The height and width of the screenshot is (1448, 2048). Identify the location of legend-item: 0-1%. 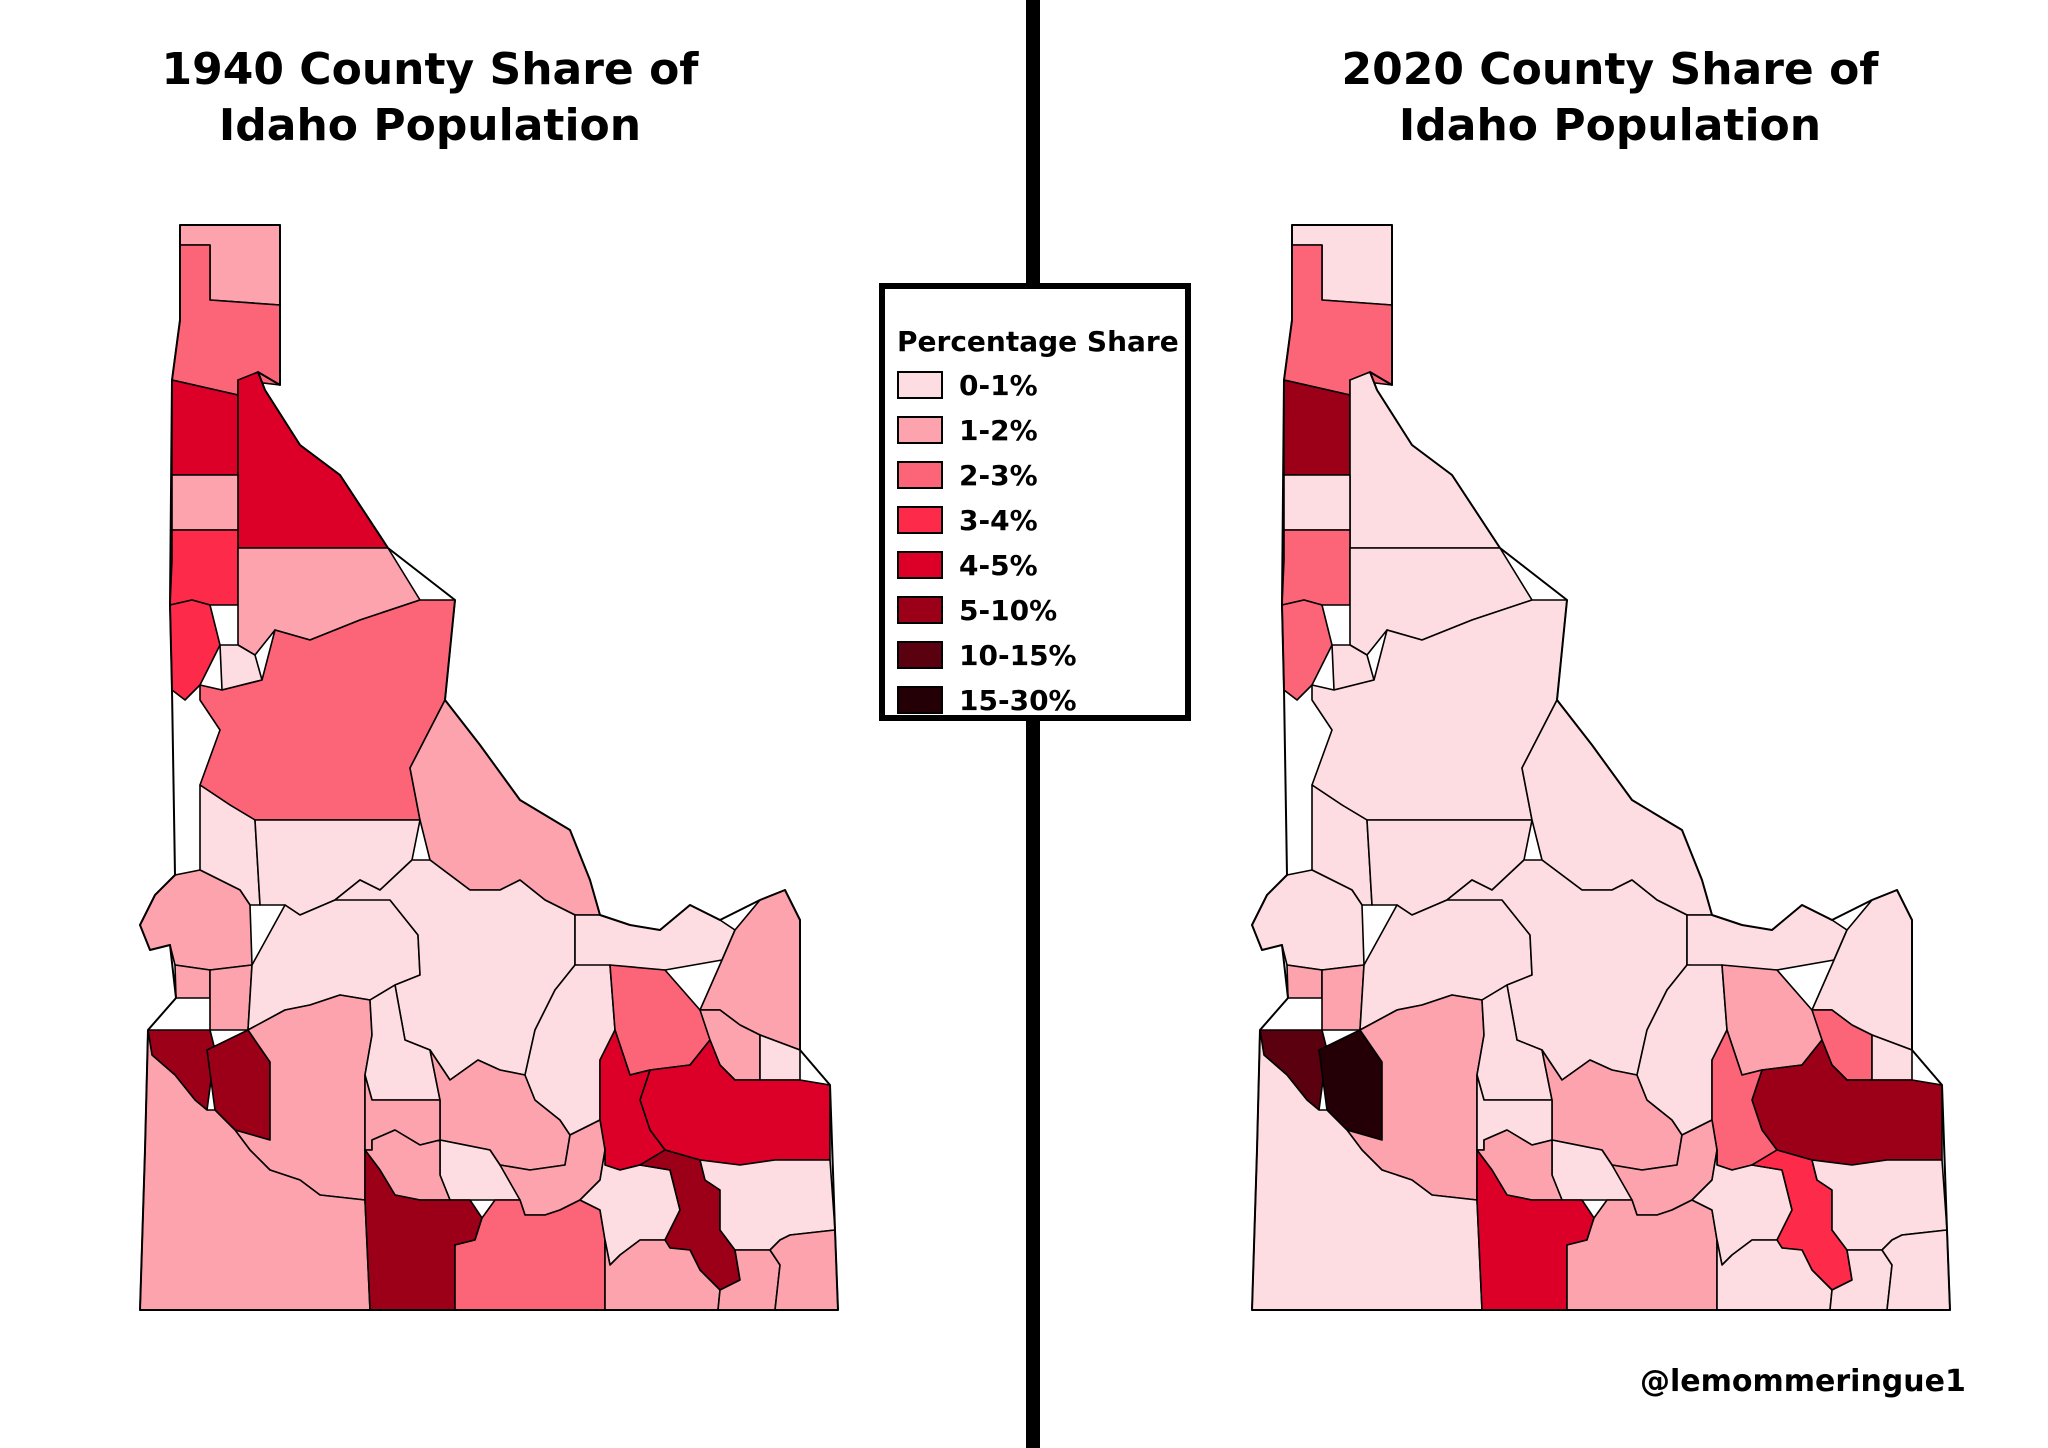
(967, 385).